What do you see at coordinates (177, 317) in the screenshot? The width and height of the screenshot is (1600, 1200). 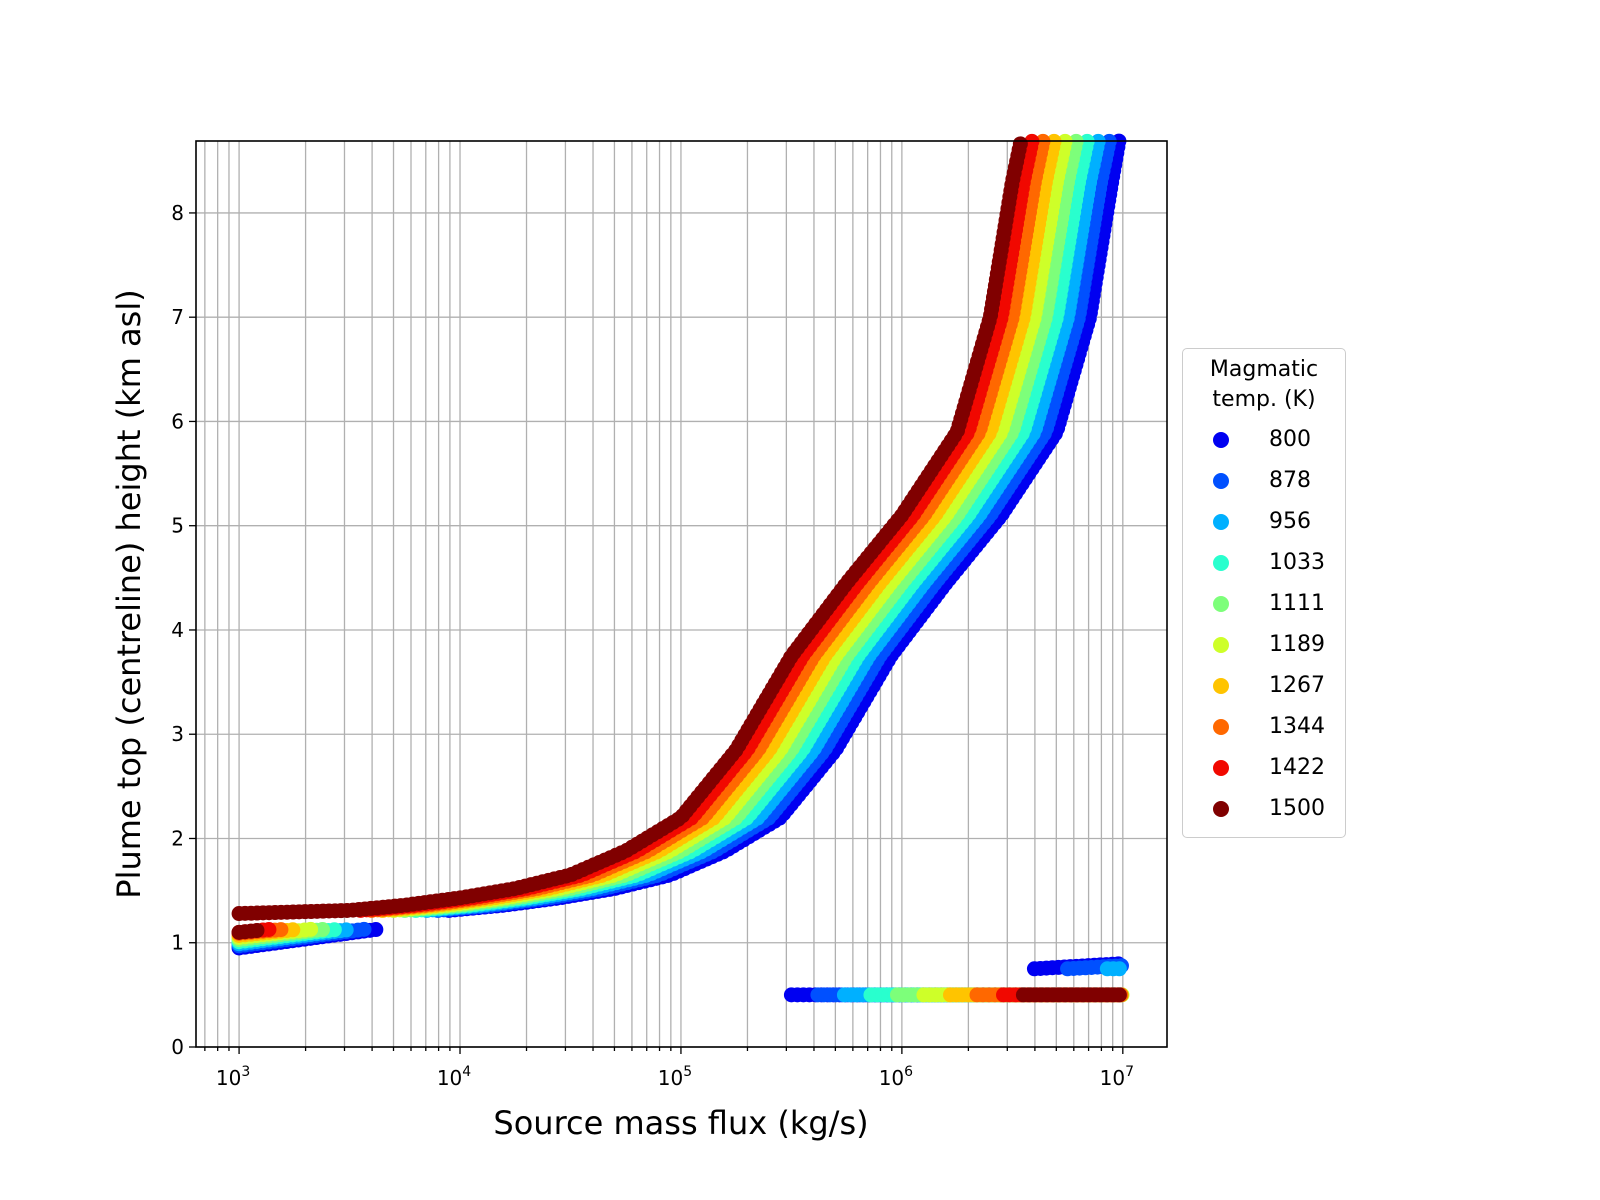 I see `y-tick-label: 7` at bounding box center [177, 317].